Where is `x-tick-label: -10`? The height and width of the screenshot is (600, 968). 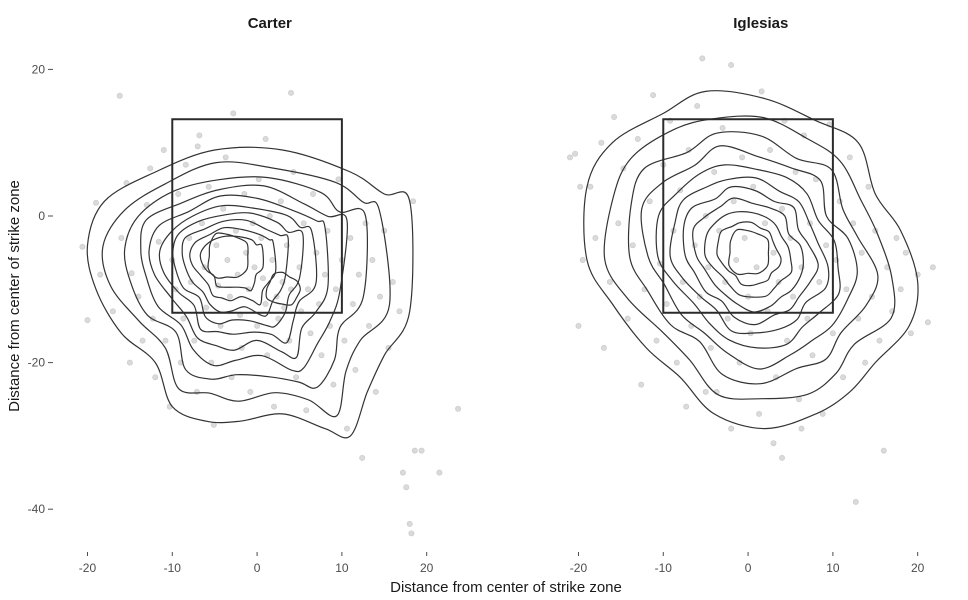
x-tick-label: -10 is located at coordinates (173, 568).